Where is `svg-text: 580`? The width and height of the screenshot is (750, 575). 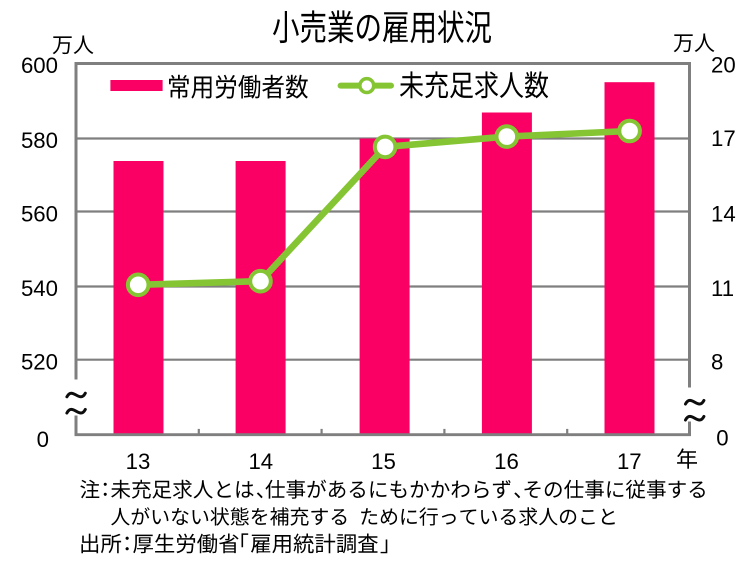
svg-text: 580 is located at coordinates (39, 140).